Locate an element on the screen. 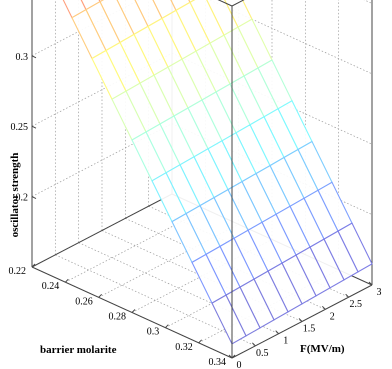 Image resolution: width=392 pixels, height=369 pixels. x-tick-label: 0.22 is located at coordinates (18, 271).